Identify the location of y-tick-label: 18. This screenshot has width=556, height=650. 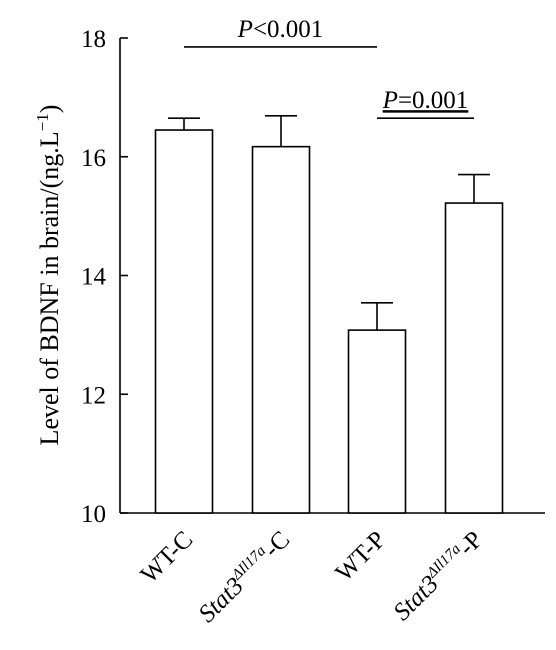
(93, 39).